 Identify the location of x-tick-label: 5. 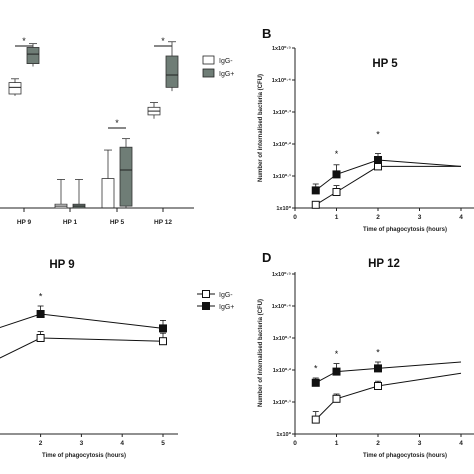
(163, 443).